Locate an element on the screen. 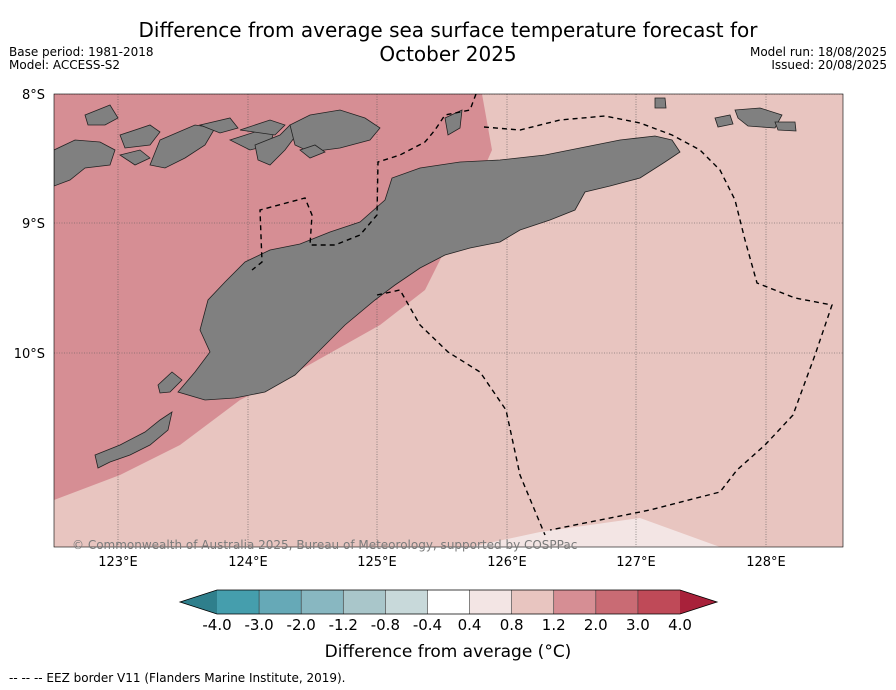 The height and width of the screenshot is (690, 896). model-name: Model: ACCESS-S2 is located at coordinates (65, 65).